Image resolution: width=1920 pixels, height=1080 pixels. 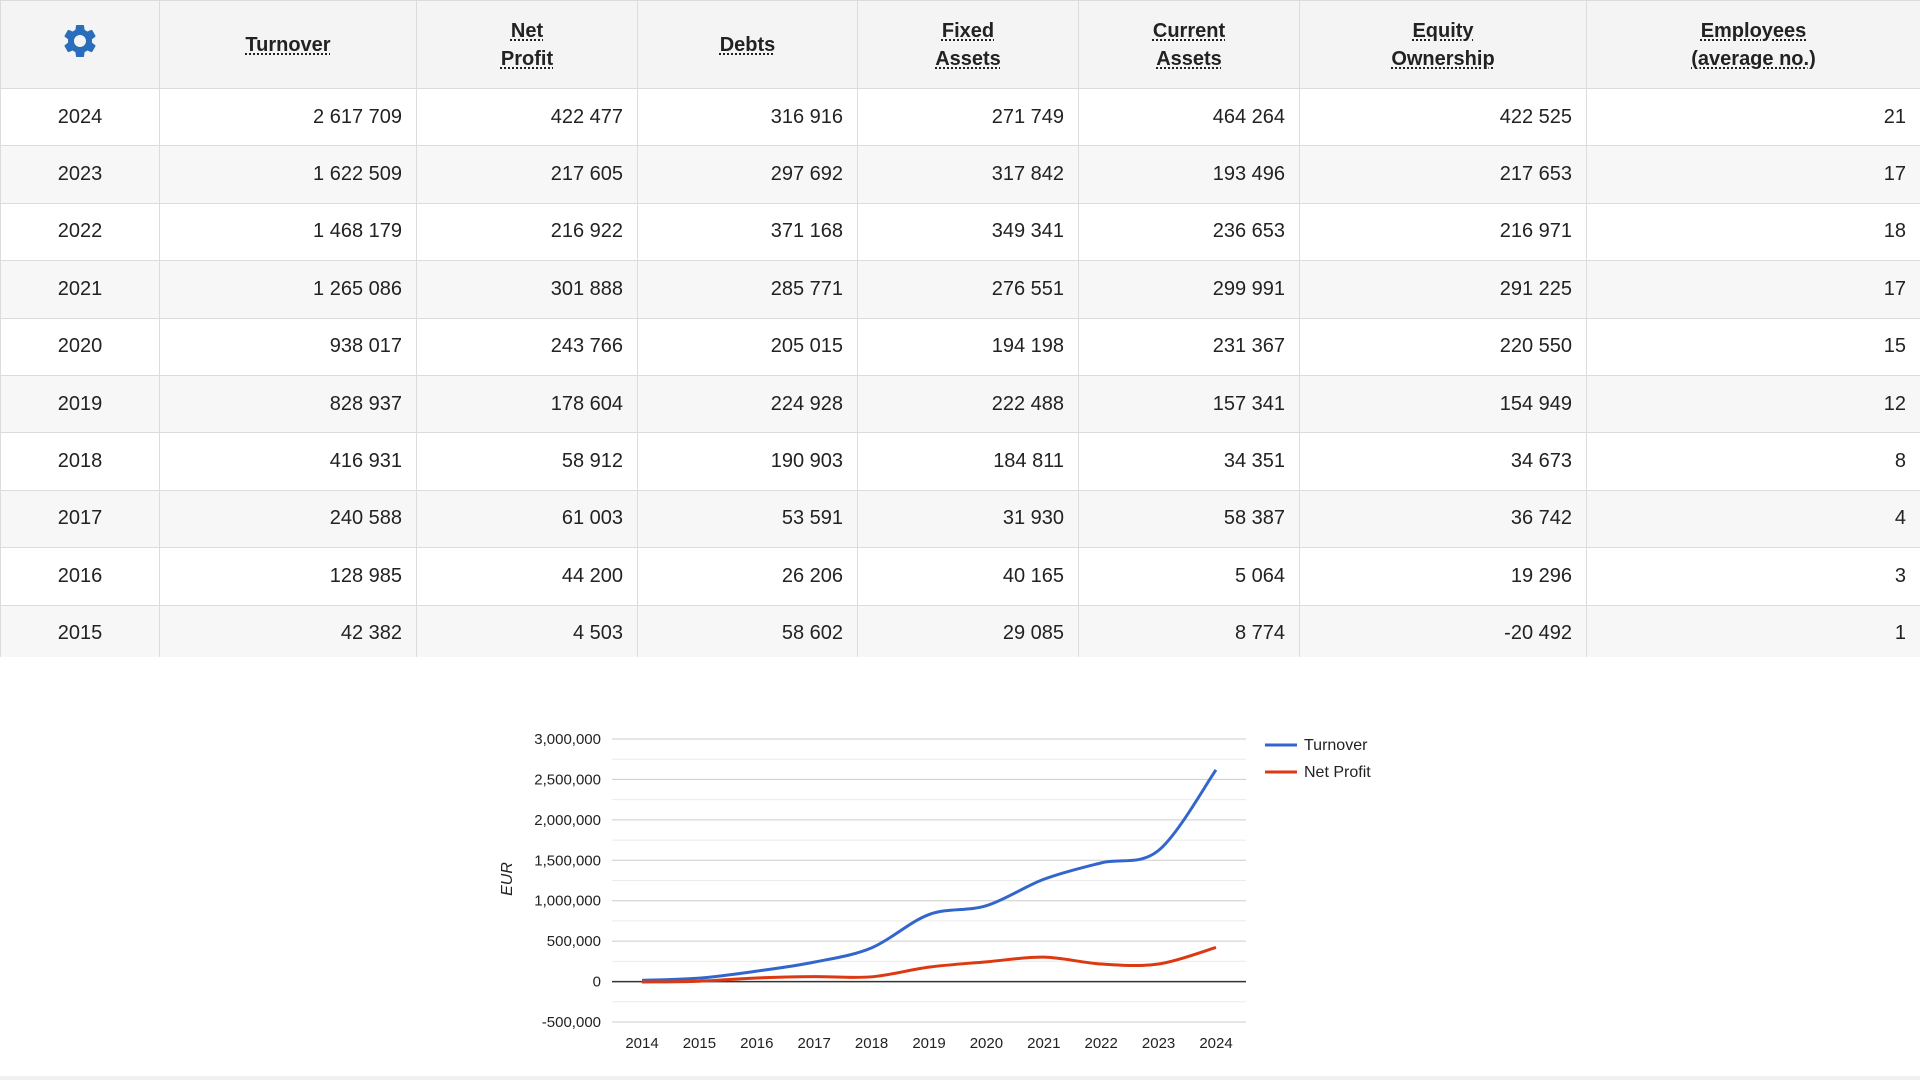 What do you see at coordinates (567, 739) in the screenshot?
I see `y-tick-label: 3,000,000` at bounding box center [567, 739].